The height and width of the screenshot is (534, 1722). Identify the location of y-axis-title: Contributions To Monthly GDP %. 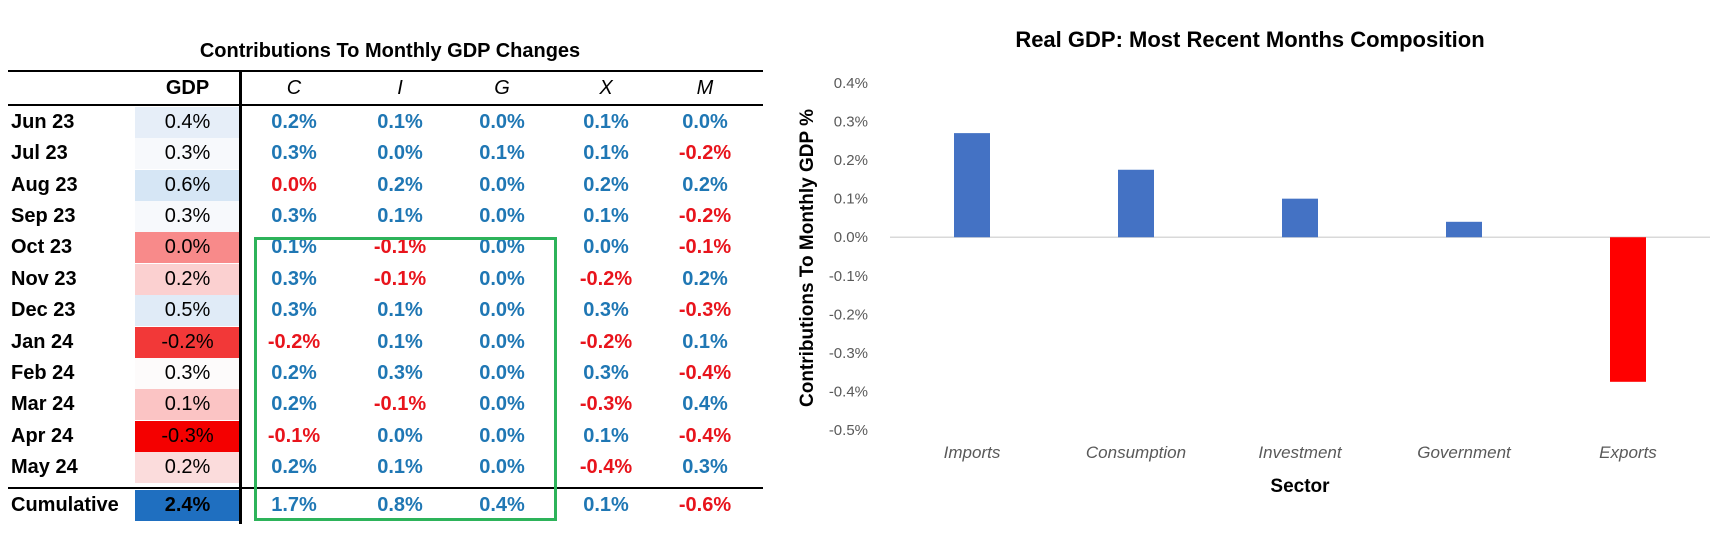
(807, 258).